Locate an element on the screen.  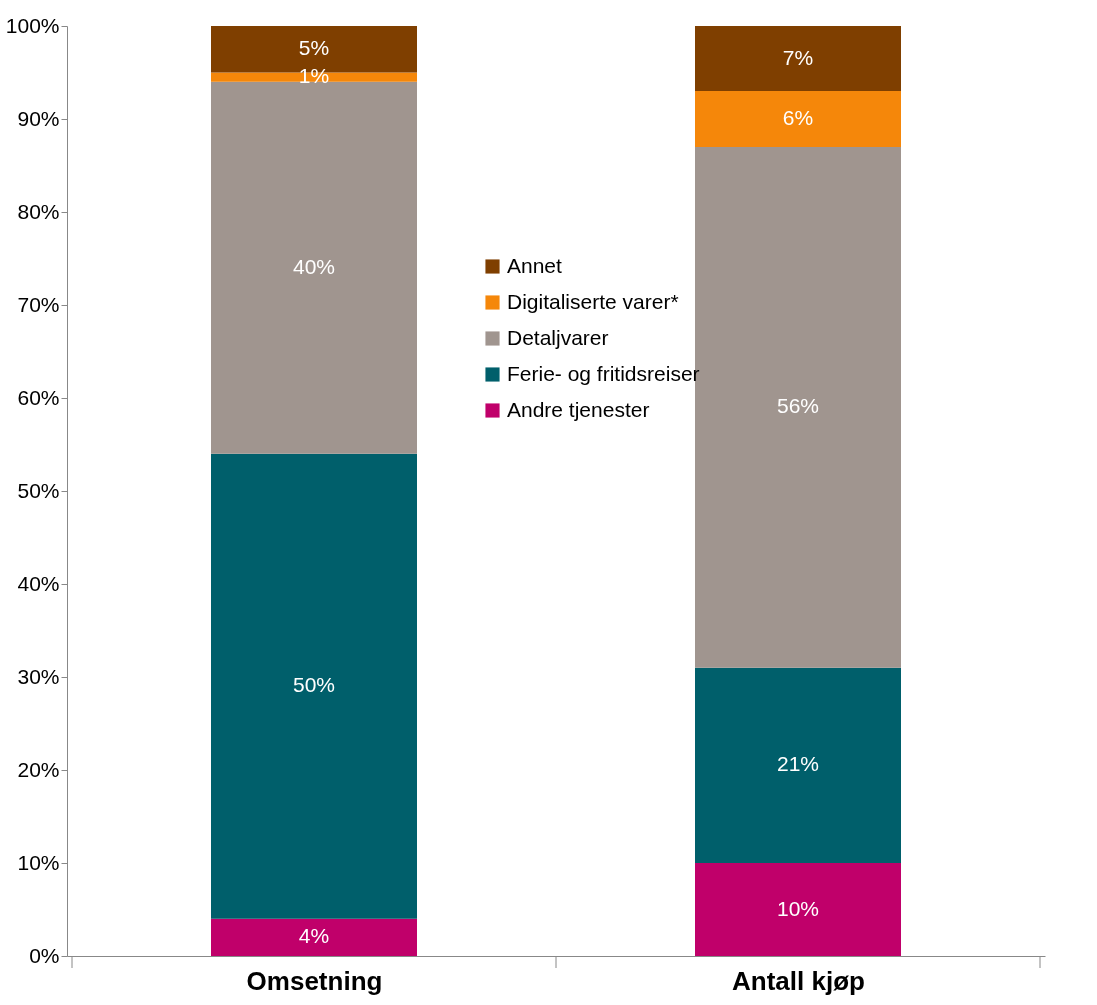
data-label: 6% is located at coordinates (798, 117).